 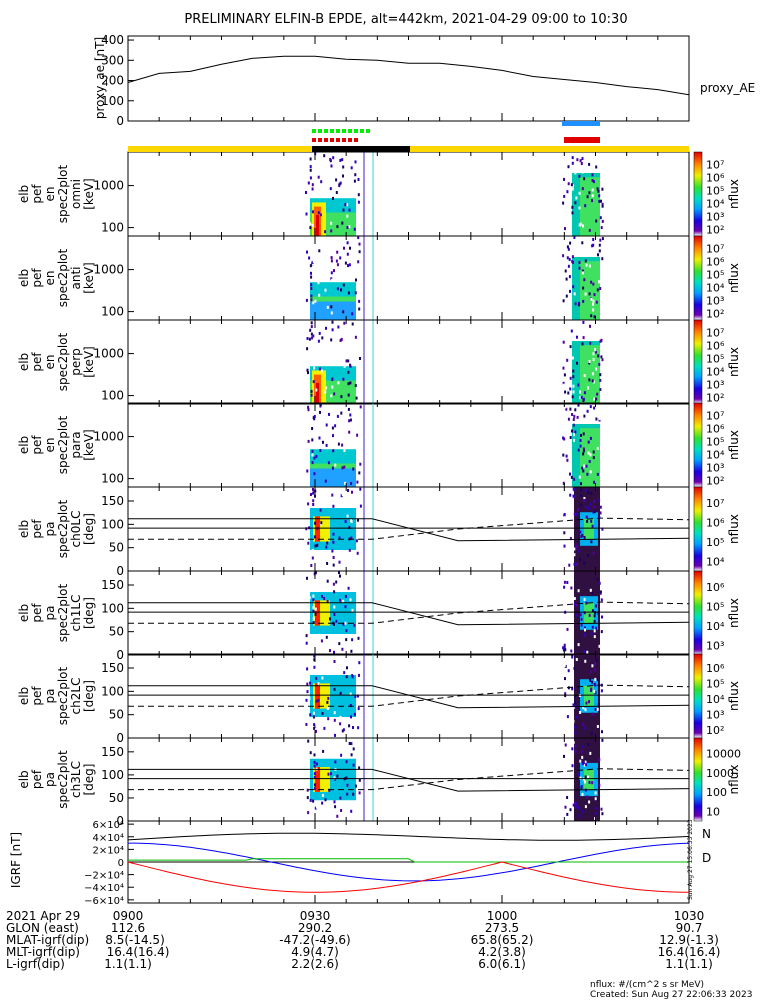 What do you see at coordinates (100, 78) in the screenshot?
I see `proxy-ae-ylabel: proxy_ae [nT]` at bounding box center [100, 78].